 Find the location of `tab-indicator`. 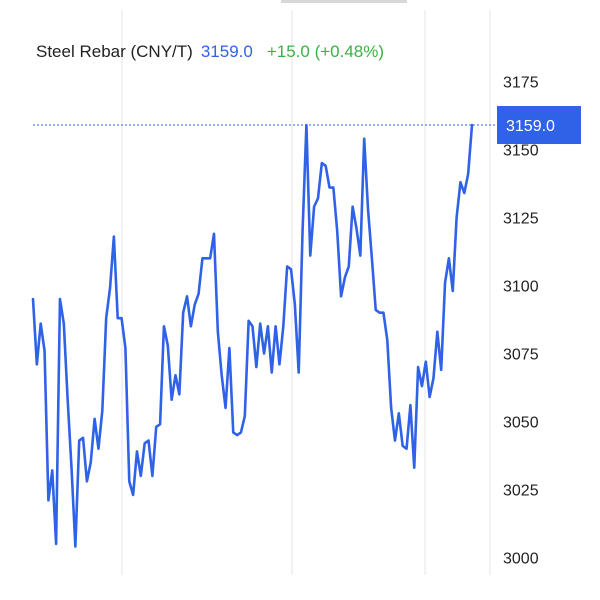

tab-indicator is located at coordinates (344, 1).